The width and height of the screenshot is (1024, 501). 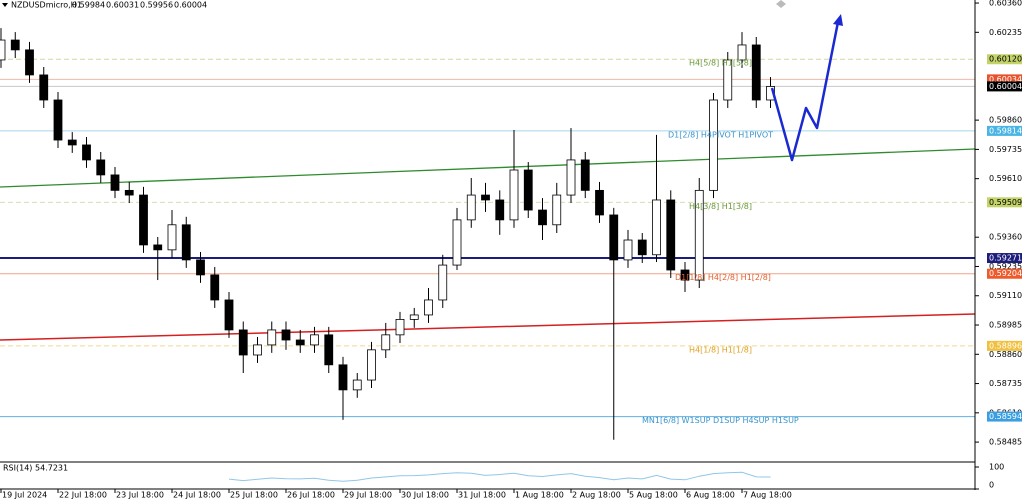 What do you see at coordinates (767, 495) in the screenshot?
I see `x-tick-label: 7 Aug 18:00` at bounding box center [767, 495].